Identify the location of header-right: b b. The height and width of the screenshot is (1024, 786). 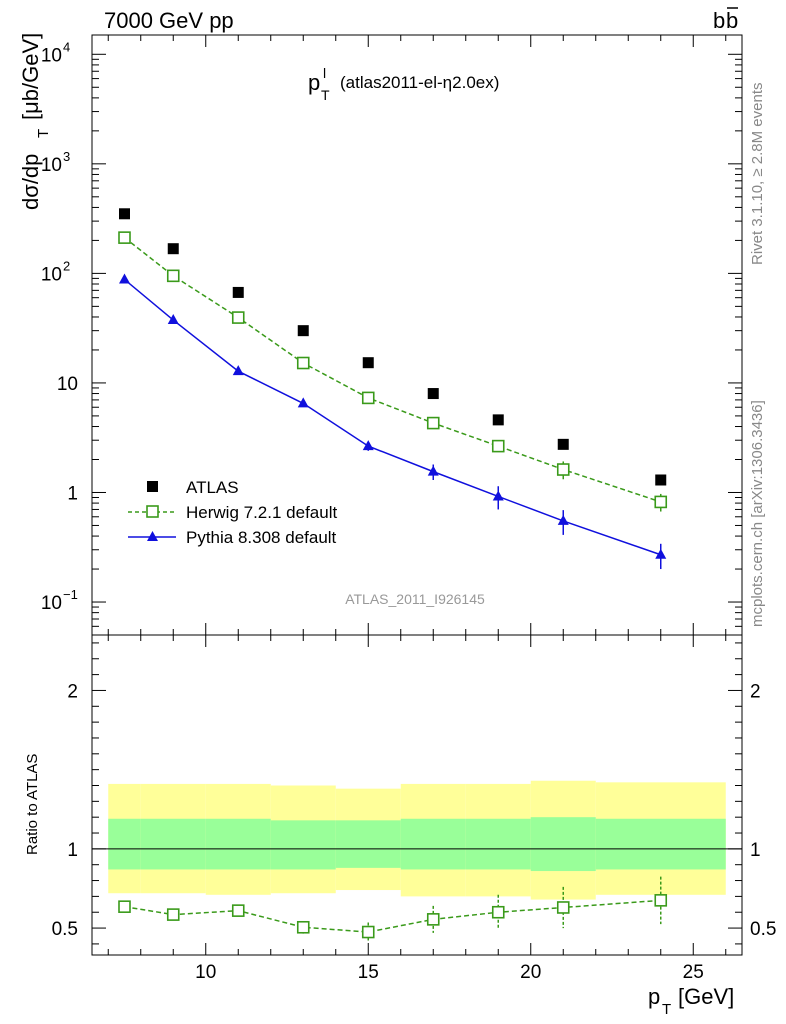
(725, 20).